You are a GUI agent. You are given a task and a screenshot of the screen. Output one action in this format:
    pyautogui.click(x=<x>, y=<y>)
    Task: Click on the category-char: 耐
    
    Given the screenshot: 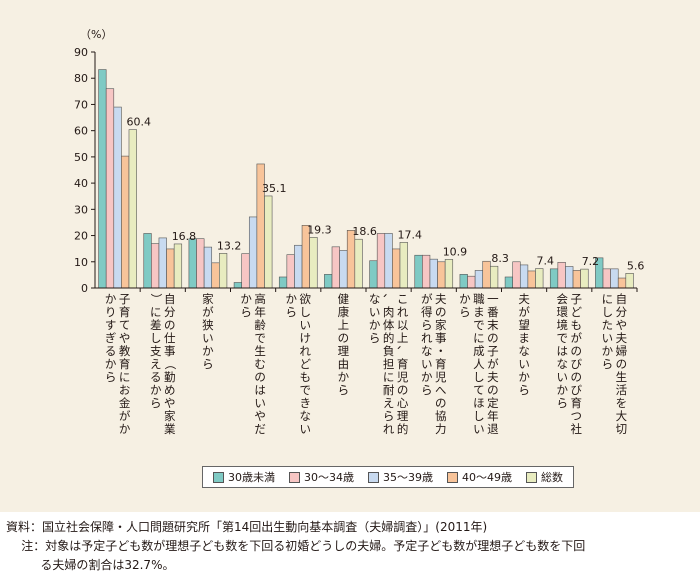 What is the action you would take?
    pyautogui.click(x=389, y=390)
    